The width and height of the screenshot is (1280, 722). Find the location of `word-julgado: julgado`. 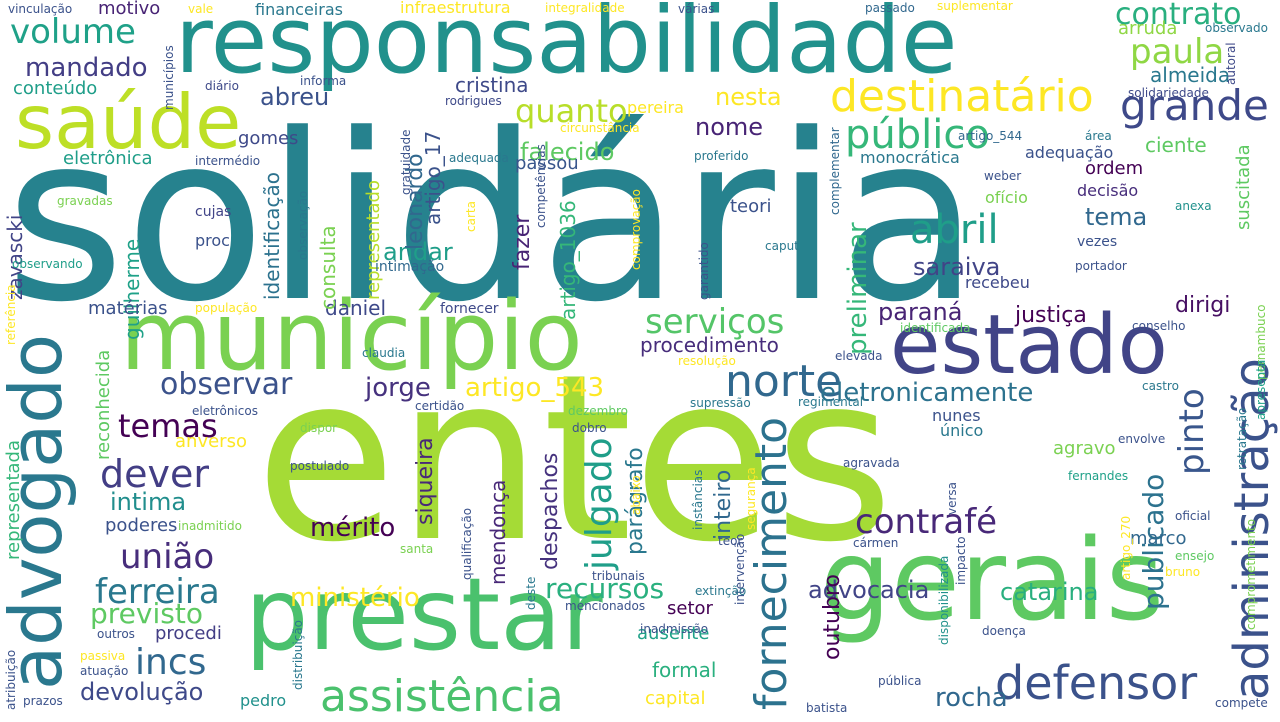

word-julgado: julgado is located at coordinates (599, 503).